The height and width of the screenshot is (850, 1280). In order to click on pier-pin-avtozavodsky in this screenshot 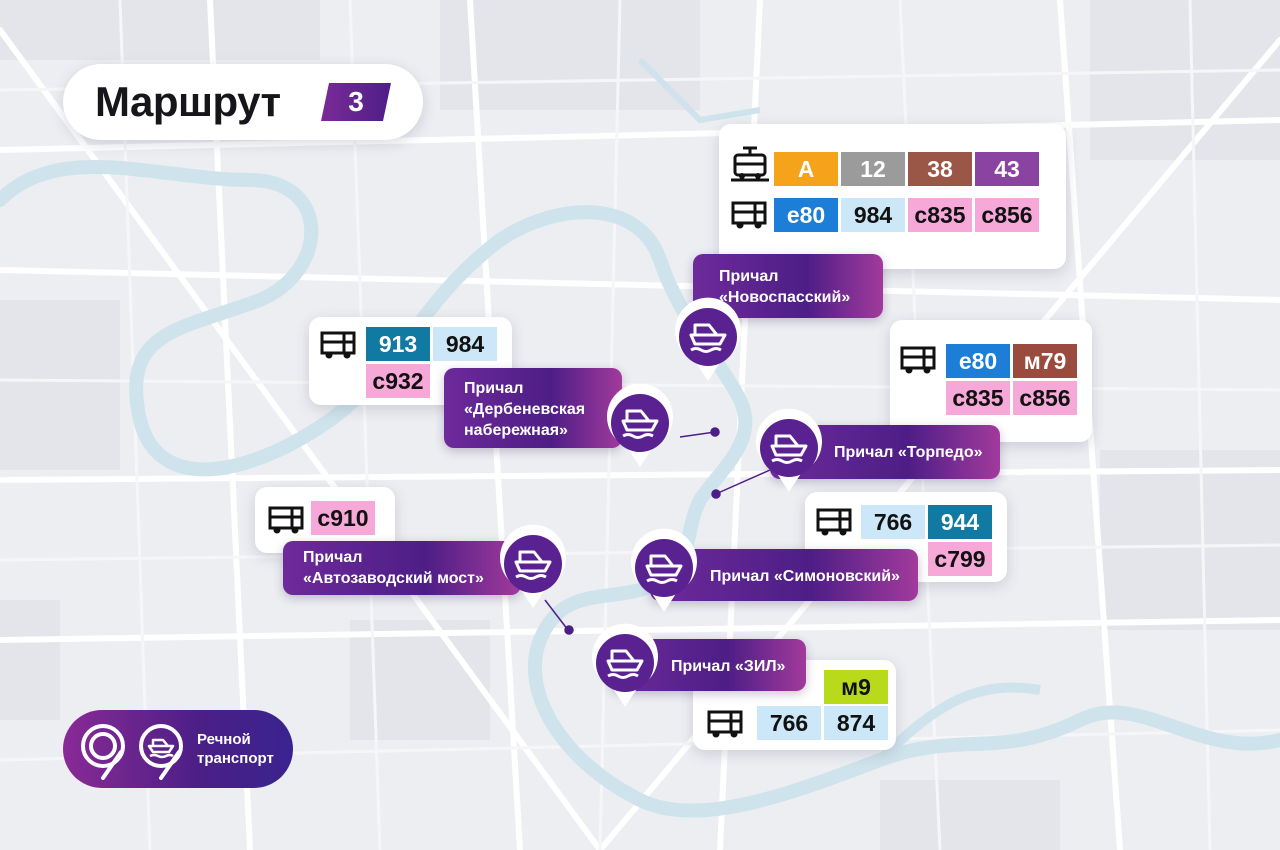, I will do `click(533, 568)`.